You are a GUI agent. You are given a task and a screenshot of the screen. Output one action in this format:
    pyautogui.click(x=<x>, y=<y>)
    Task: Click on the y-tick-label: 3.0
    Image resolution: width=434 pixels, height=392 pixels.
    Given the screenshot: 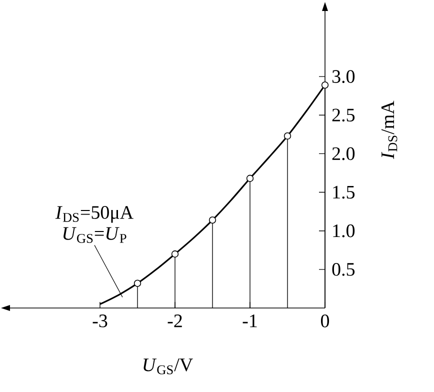 What is the action you would take?
    pyautogui.click(x=343, y=77)
    